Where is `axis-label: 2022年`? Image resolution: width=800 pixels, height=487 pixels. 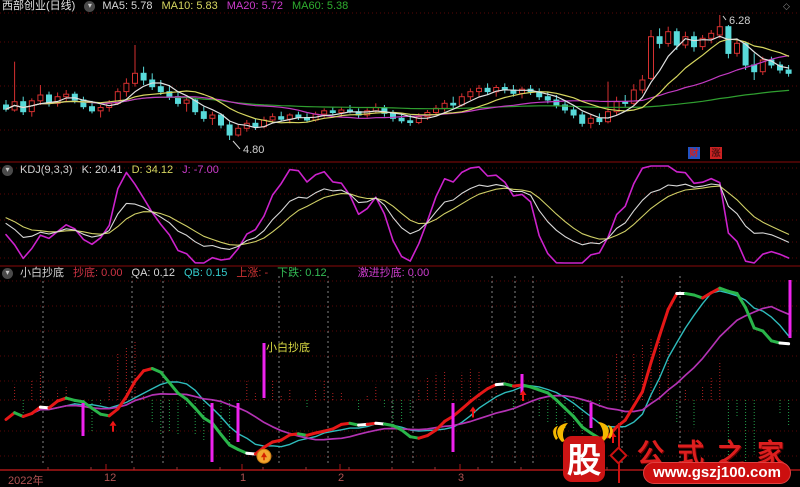
axis-label: 2022年 is located at coordinates (26, 481).